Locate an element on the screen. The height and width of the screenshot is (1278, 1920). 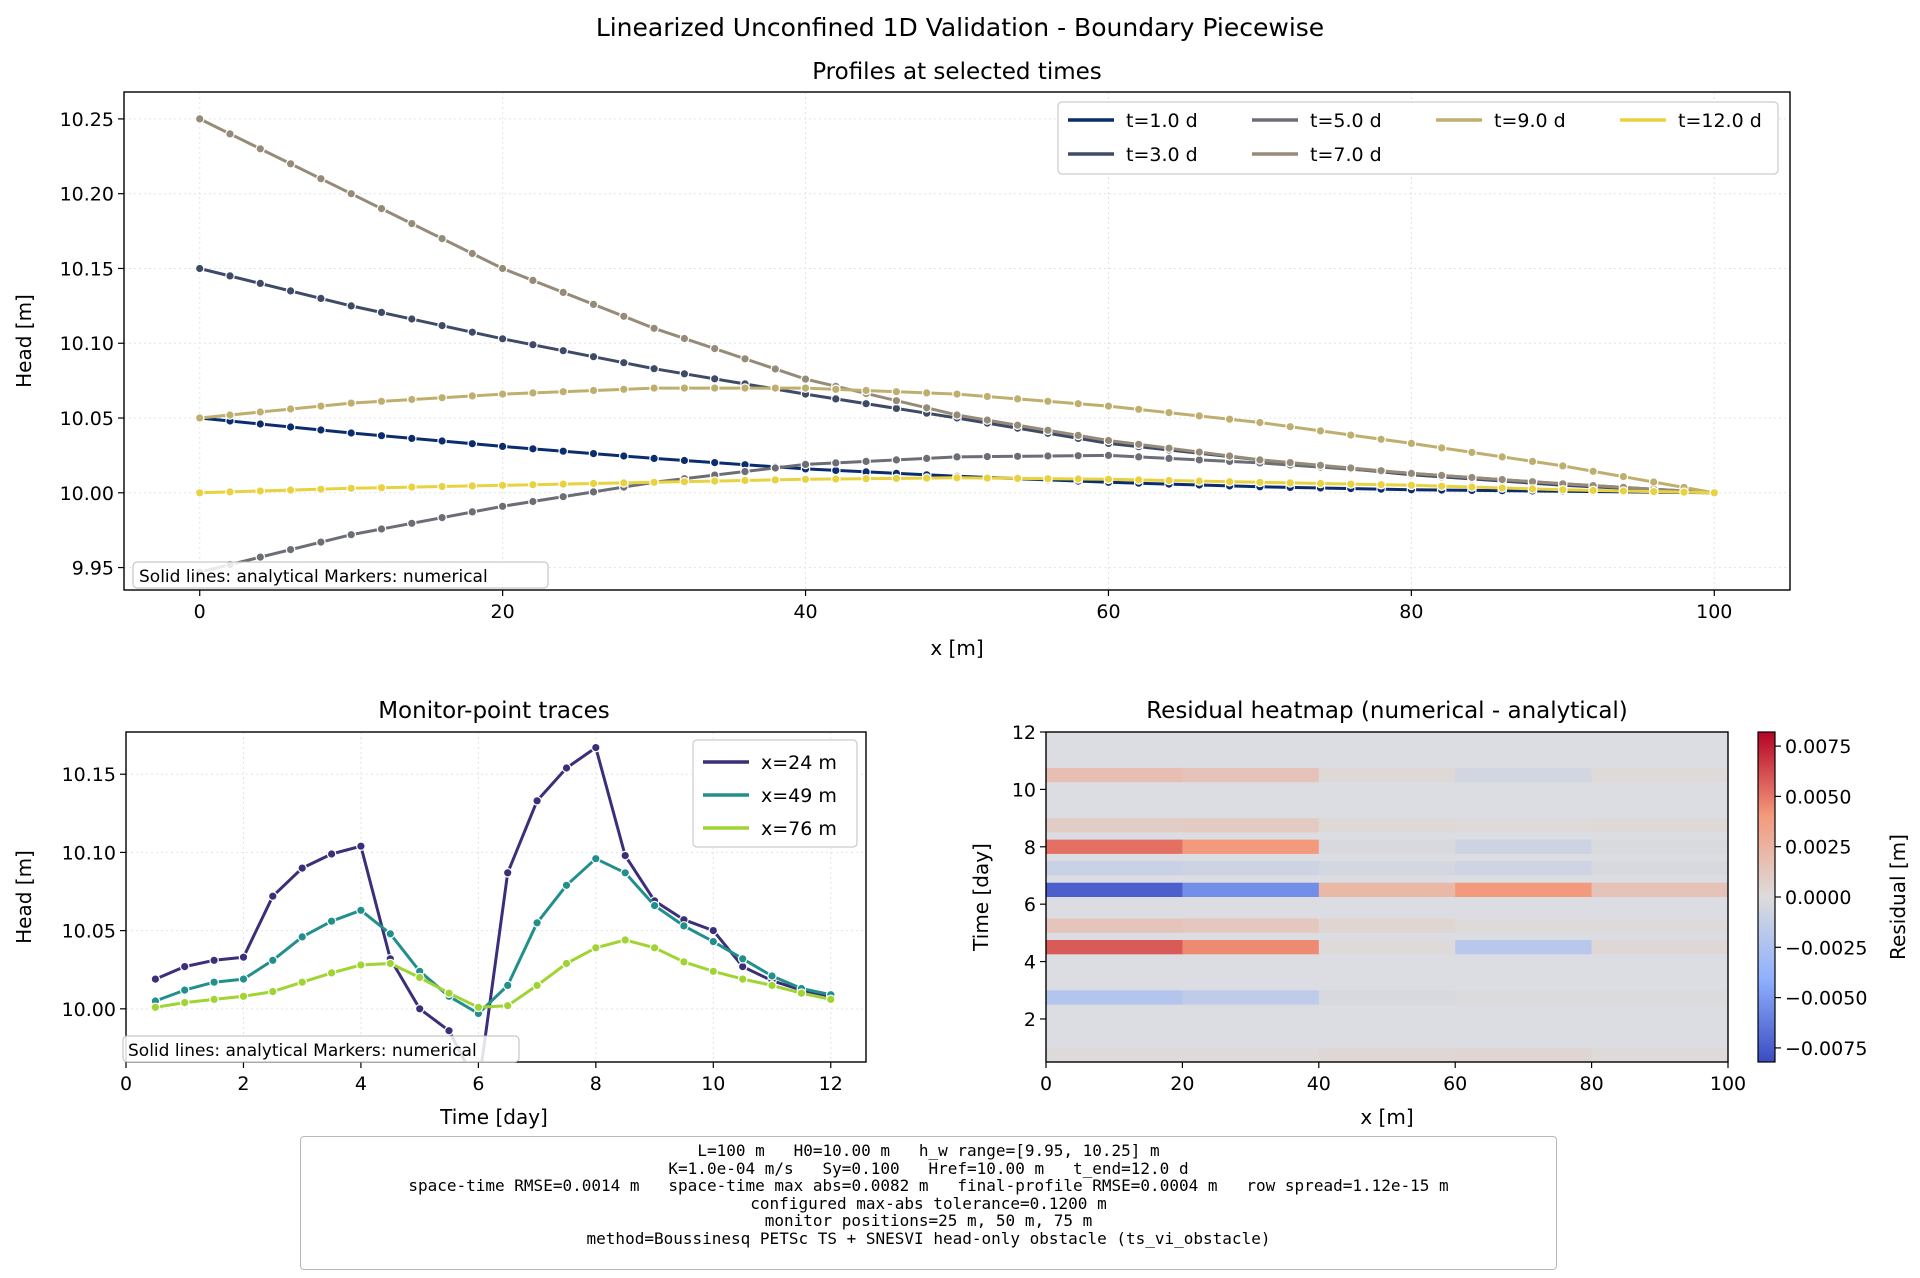
x-tick-label: 100 is located at coordinates (1728, 1084).